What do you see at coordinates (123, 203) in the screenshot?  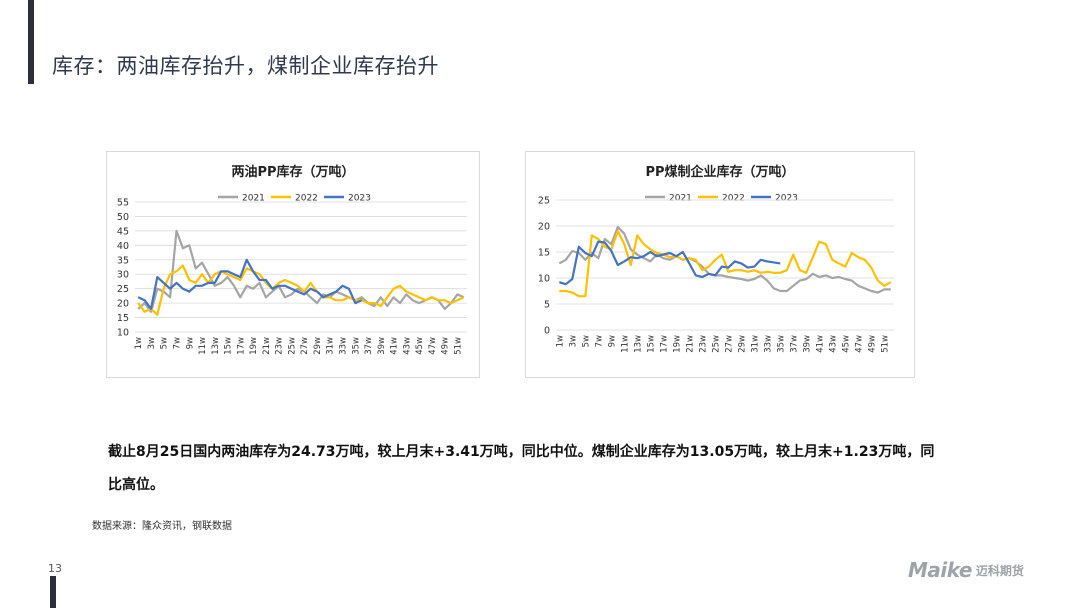 I see `y-tick-label: 55` at bounding box center [123, 203].